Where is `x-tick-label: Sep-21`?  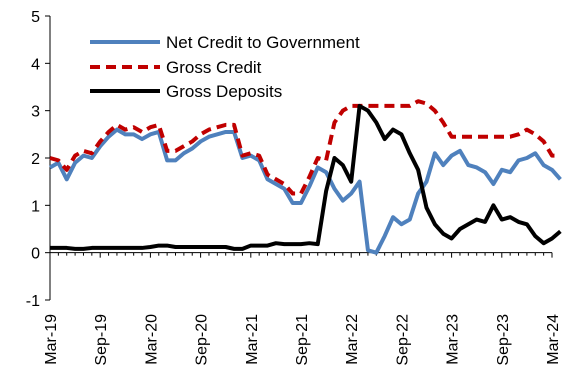
x-tick-label: Sep-21 is located at coordinates (302, 340).